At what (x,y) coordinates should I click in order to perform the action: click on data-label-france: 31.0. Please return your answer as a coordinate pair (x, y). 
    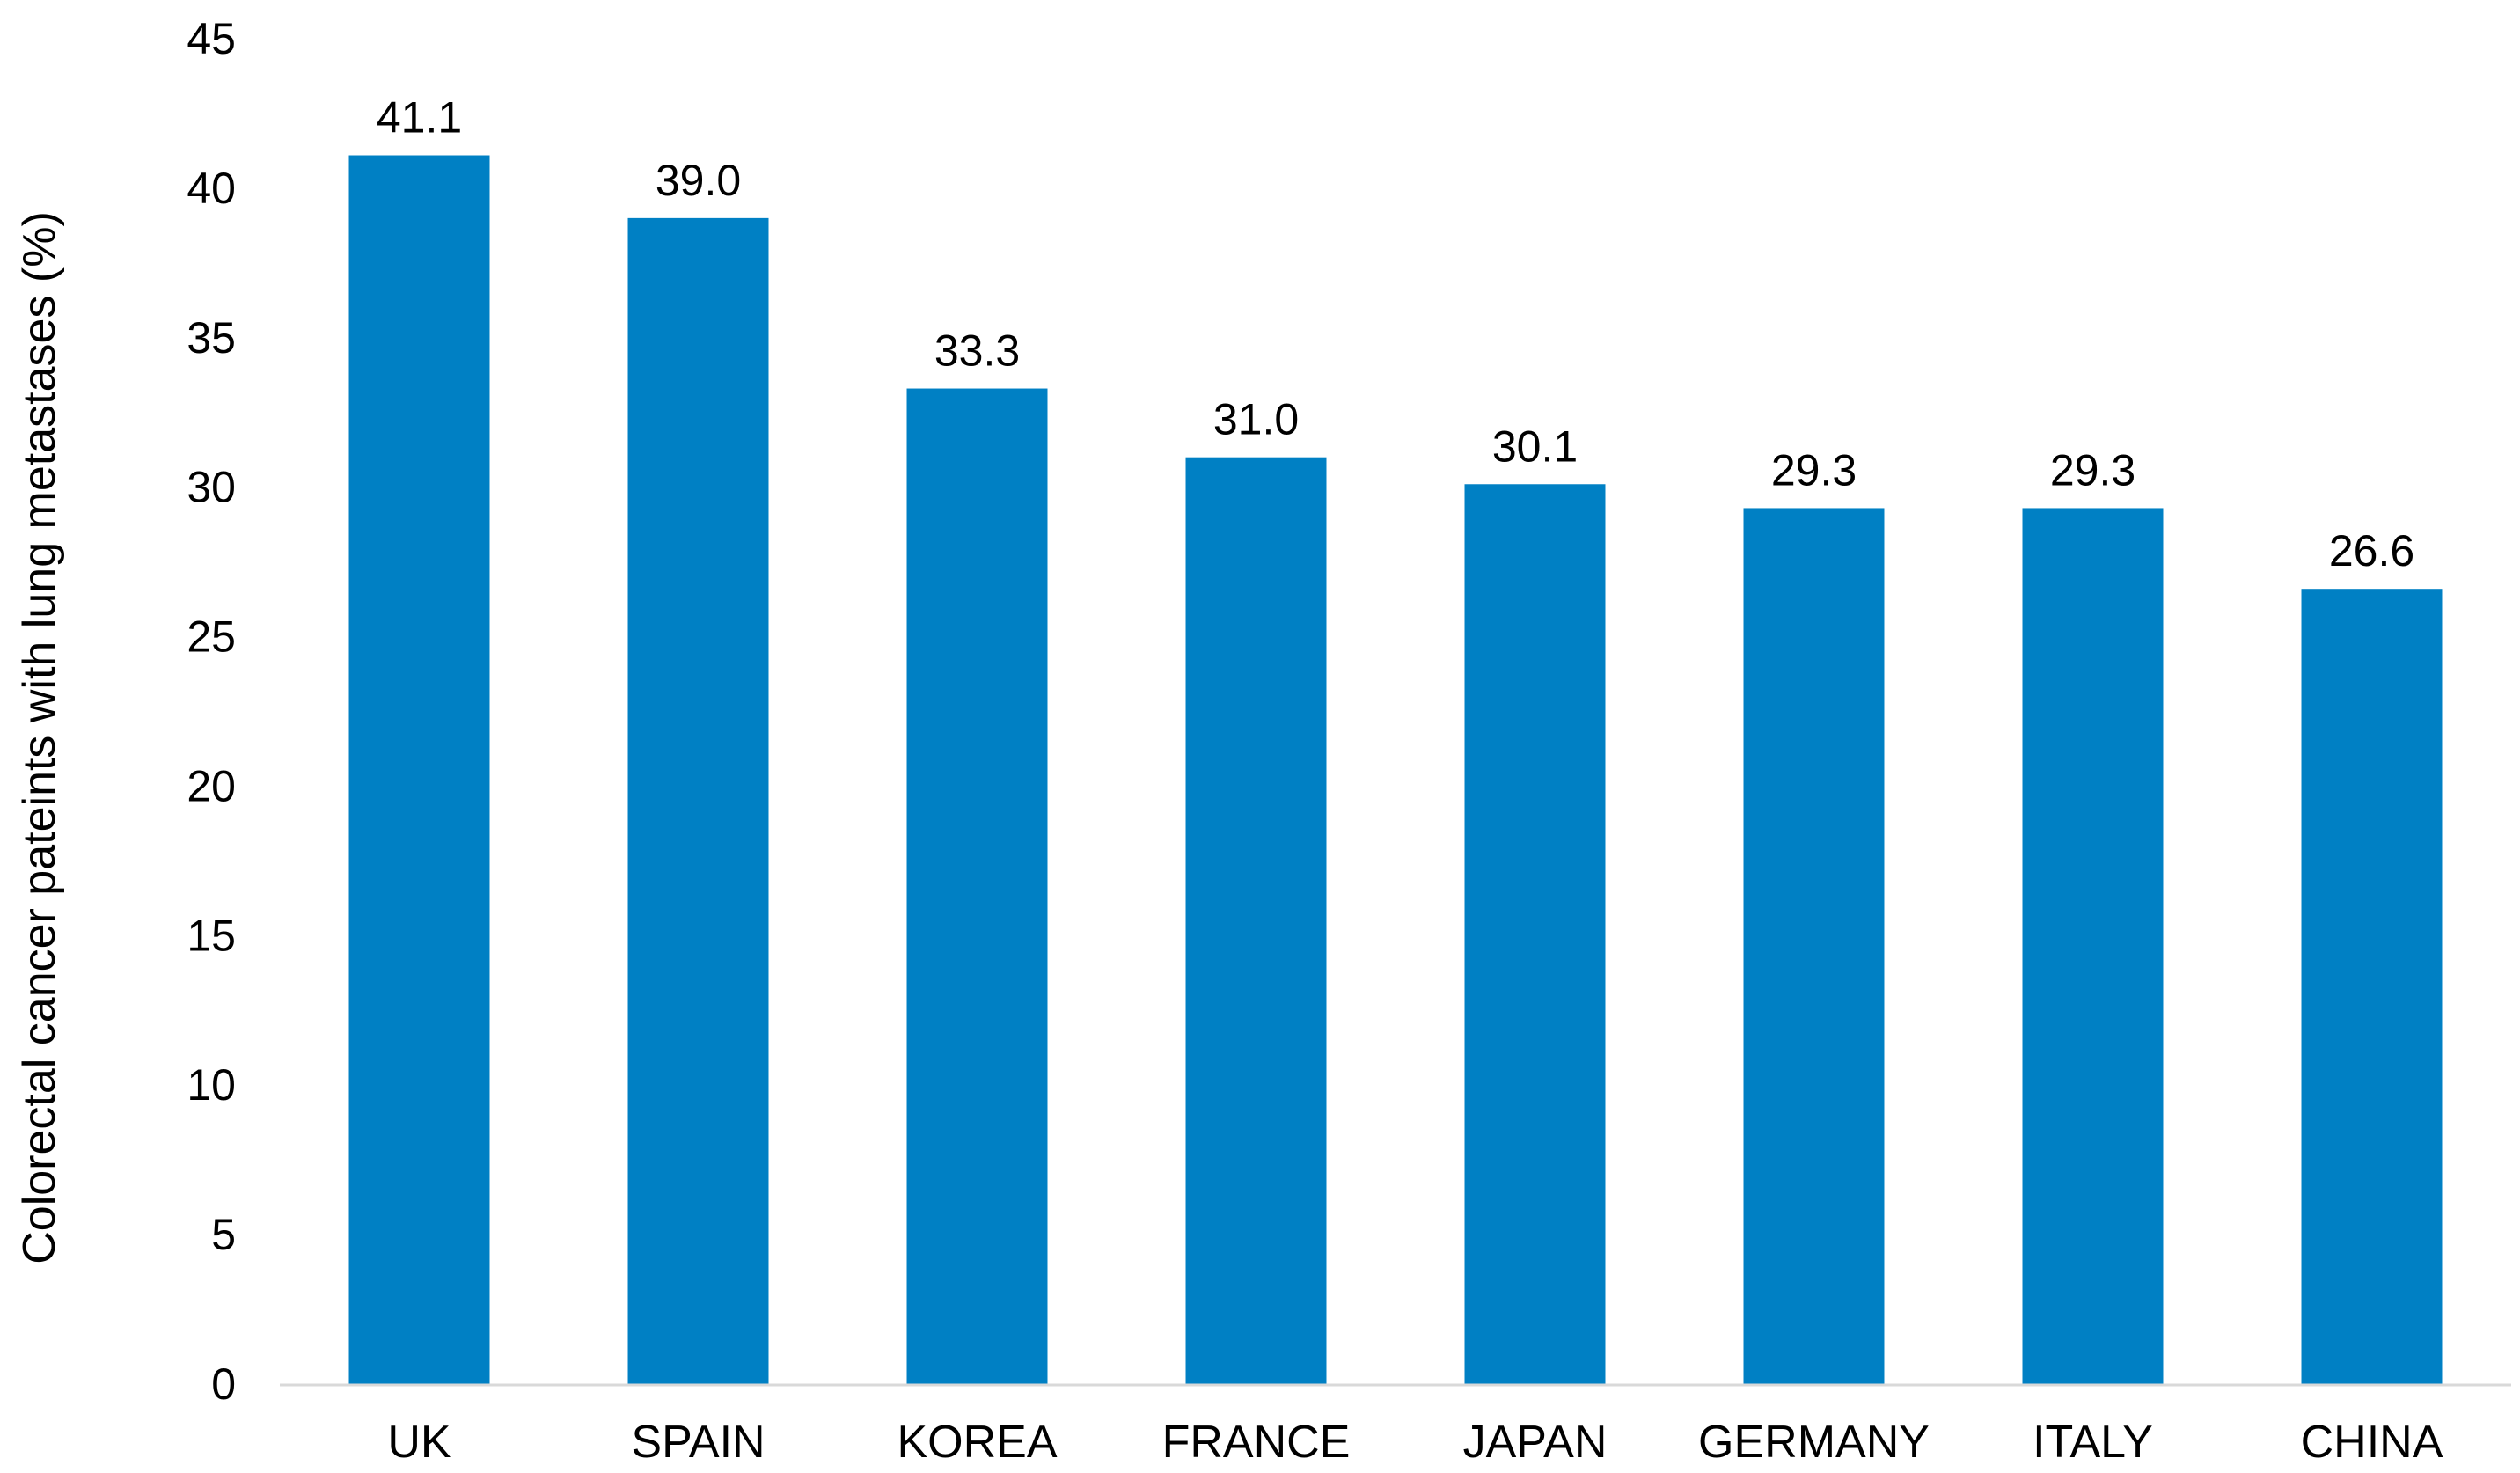
    Looking at the image, I should click on (1256, 419).